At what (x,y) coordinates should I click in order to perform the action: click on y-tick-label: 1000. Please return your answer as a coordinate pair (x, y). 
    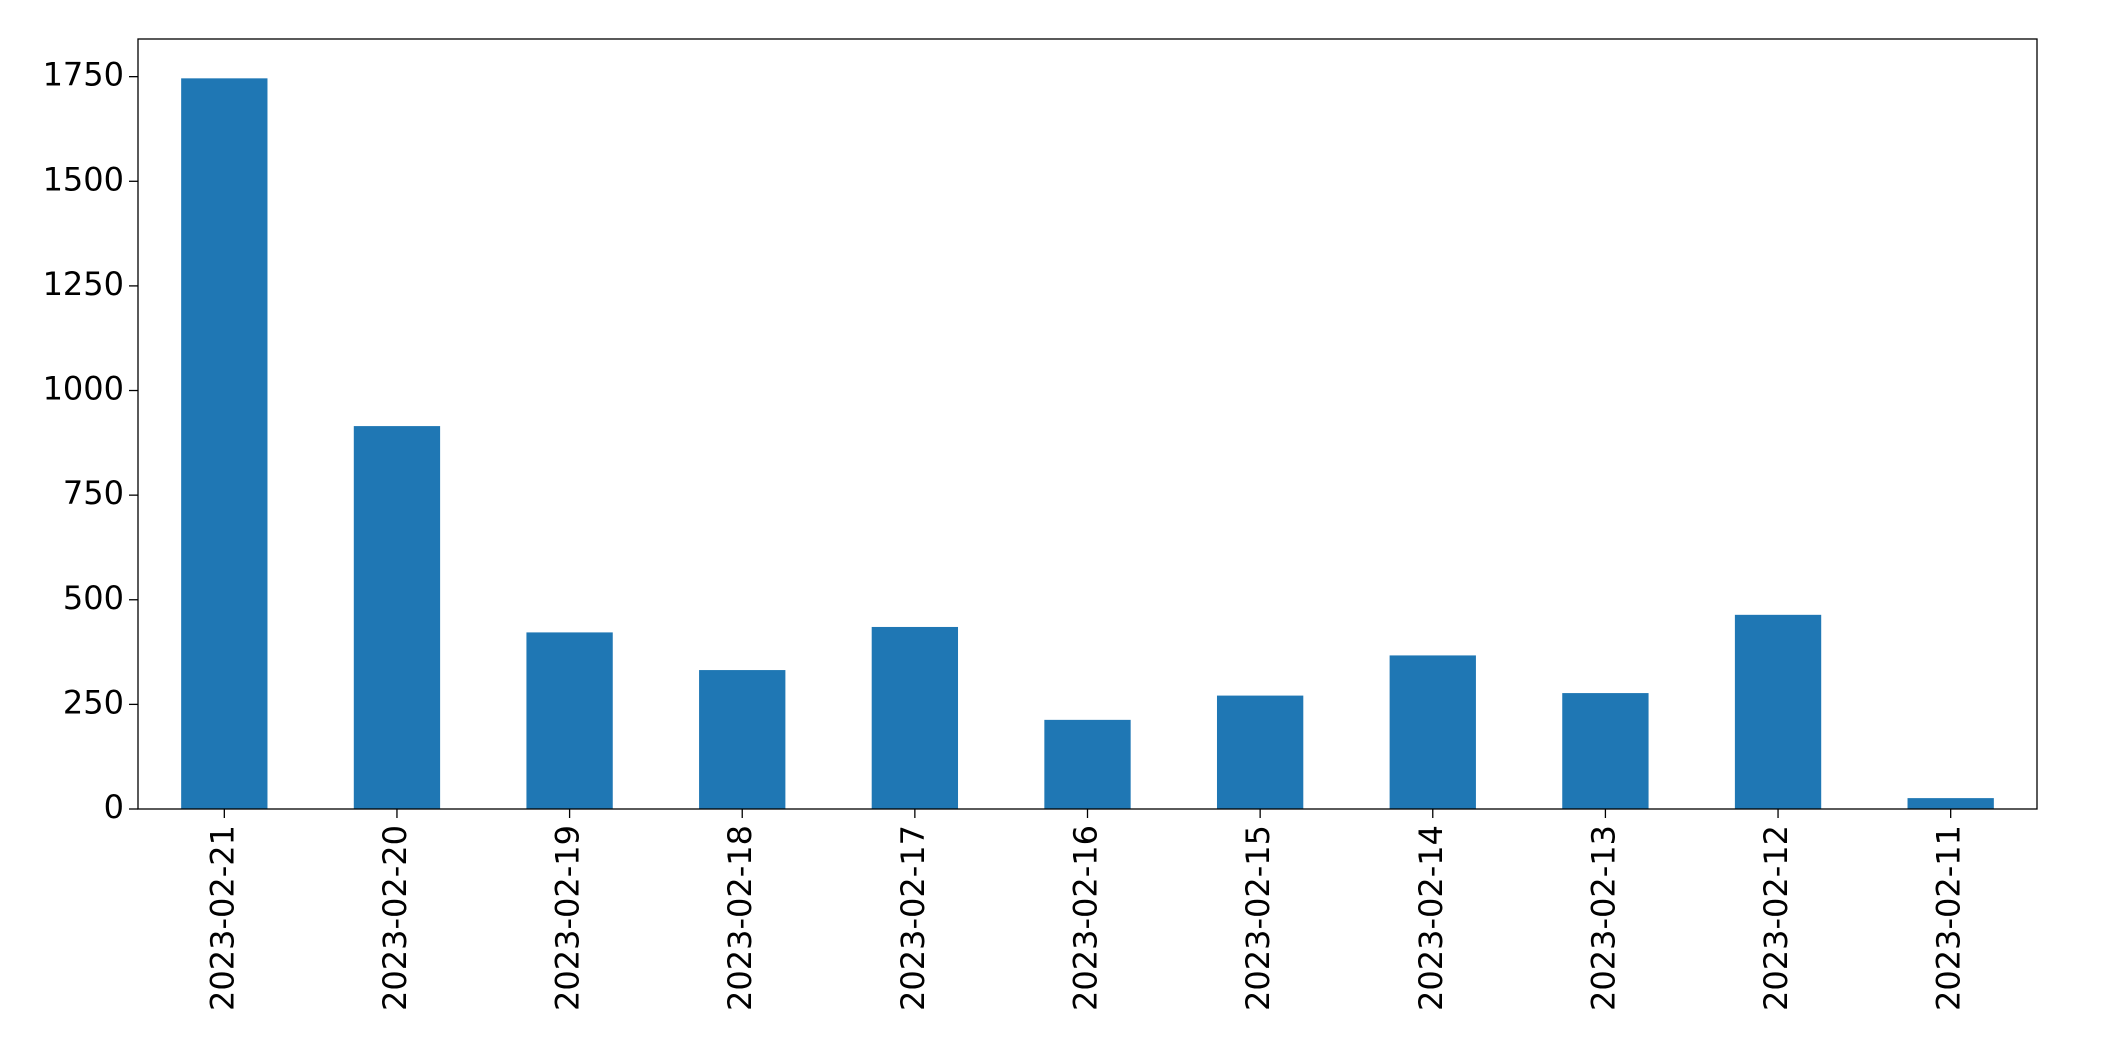
    Looking at the image, I should click on (83, 389).